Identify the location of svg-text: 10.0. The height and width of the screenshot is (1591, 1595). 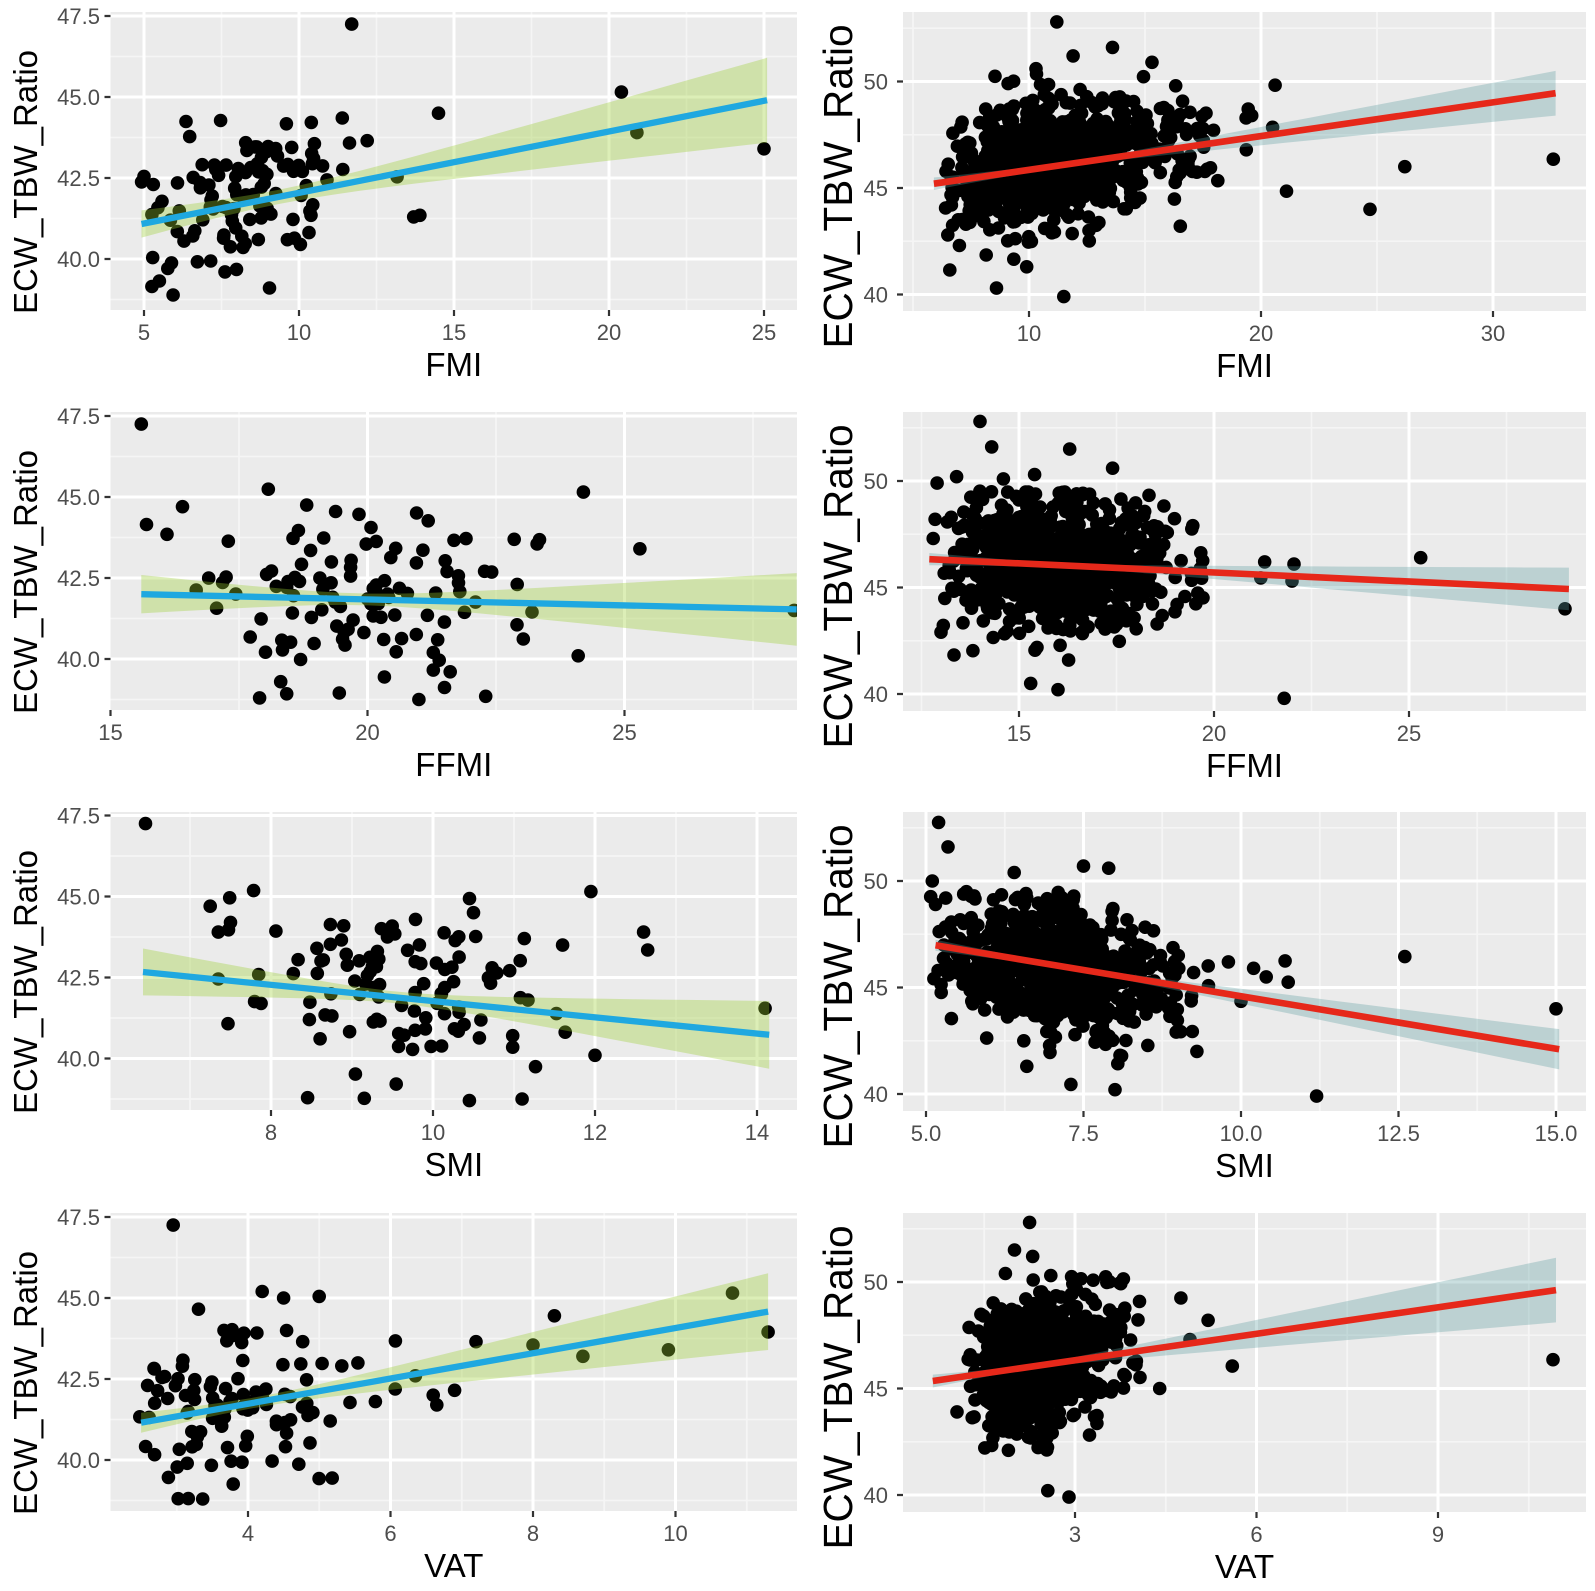
(1241, 1133).